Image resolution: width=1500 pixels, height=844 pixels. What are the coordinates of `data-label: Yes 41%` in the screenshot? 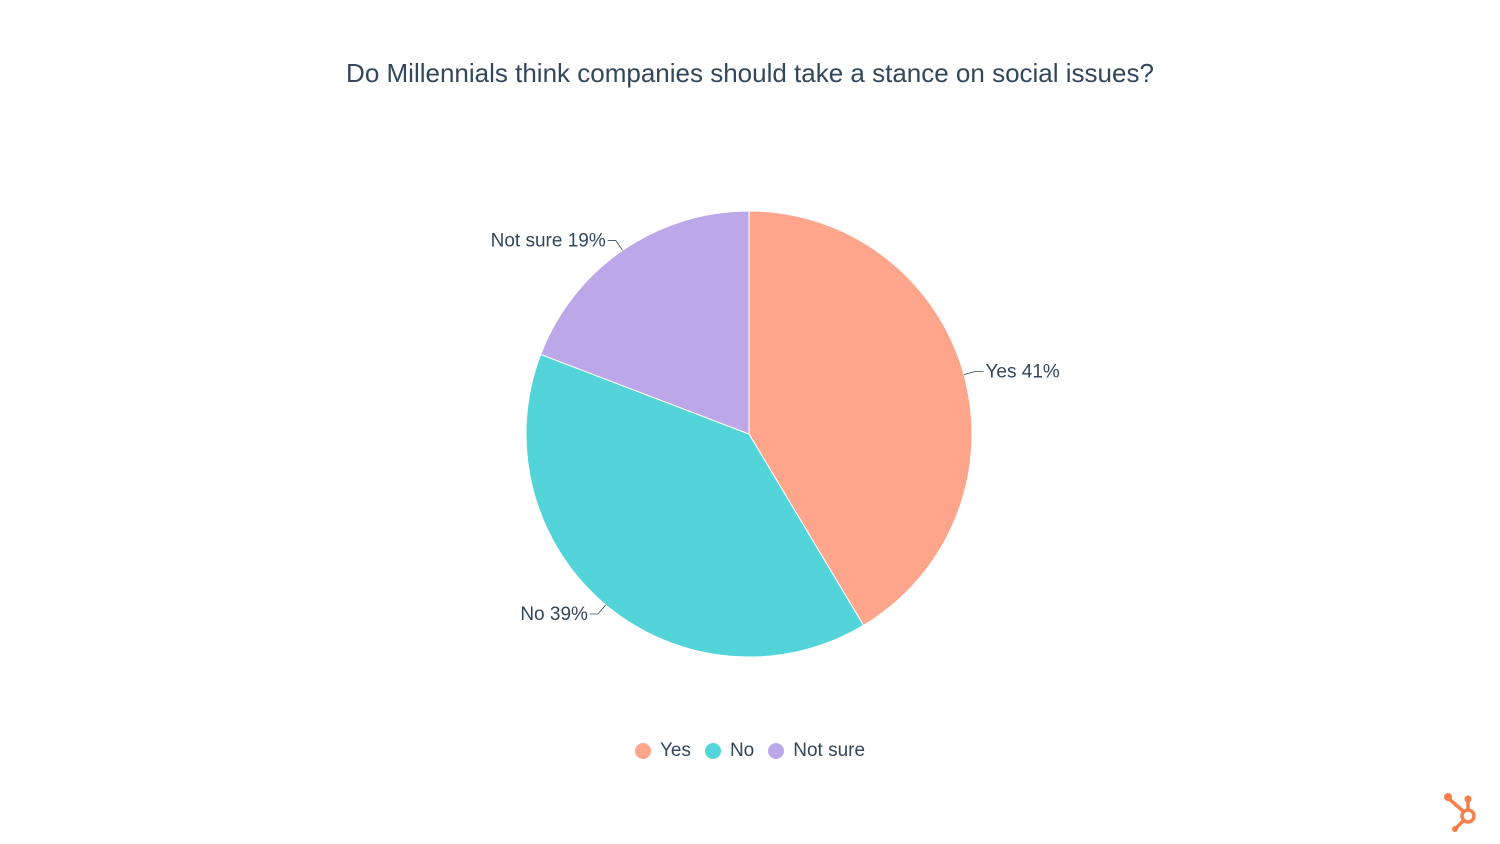 It's located at (1023, 371).